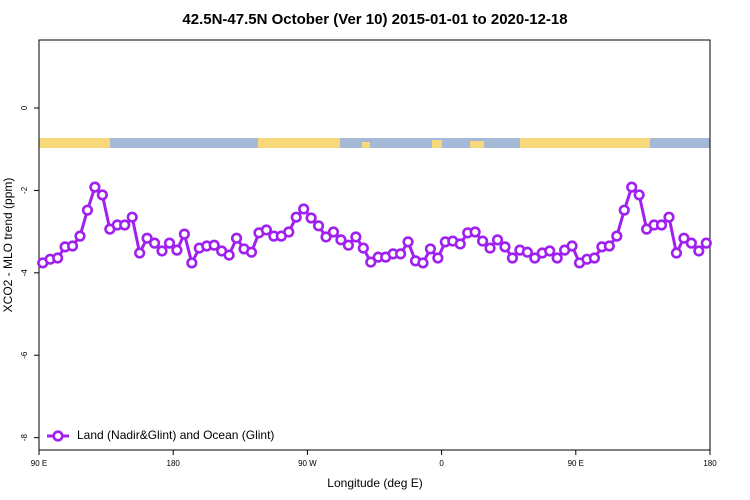  I want to click on x-tick-label: 90 W, so click(307, 463).